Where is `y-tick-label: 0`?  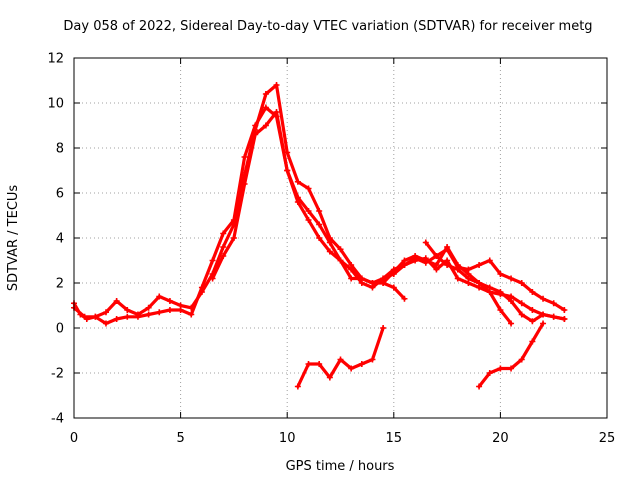
y-tick-label: 0 is located at coordinates (60, 329).